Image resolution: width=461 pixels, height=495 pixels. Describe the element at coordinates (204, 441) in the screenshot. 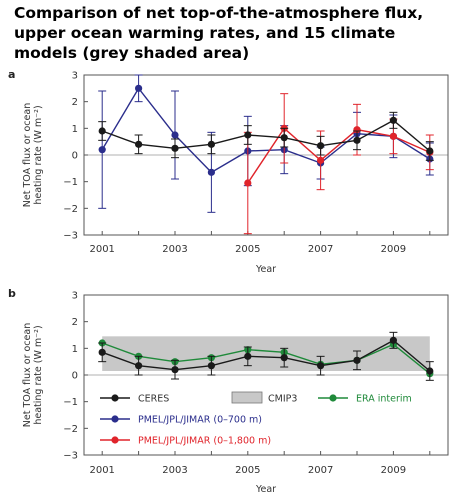

I see `legend-label: PMEL/JPL/JIMAR (0–1,800 m)` at that location.